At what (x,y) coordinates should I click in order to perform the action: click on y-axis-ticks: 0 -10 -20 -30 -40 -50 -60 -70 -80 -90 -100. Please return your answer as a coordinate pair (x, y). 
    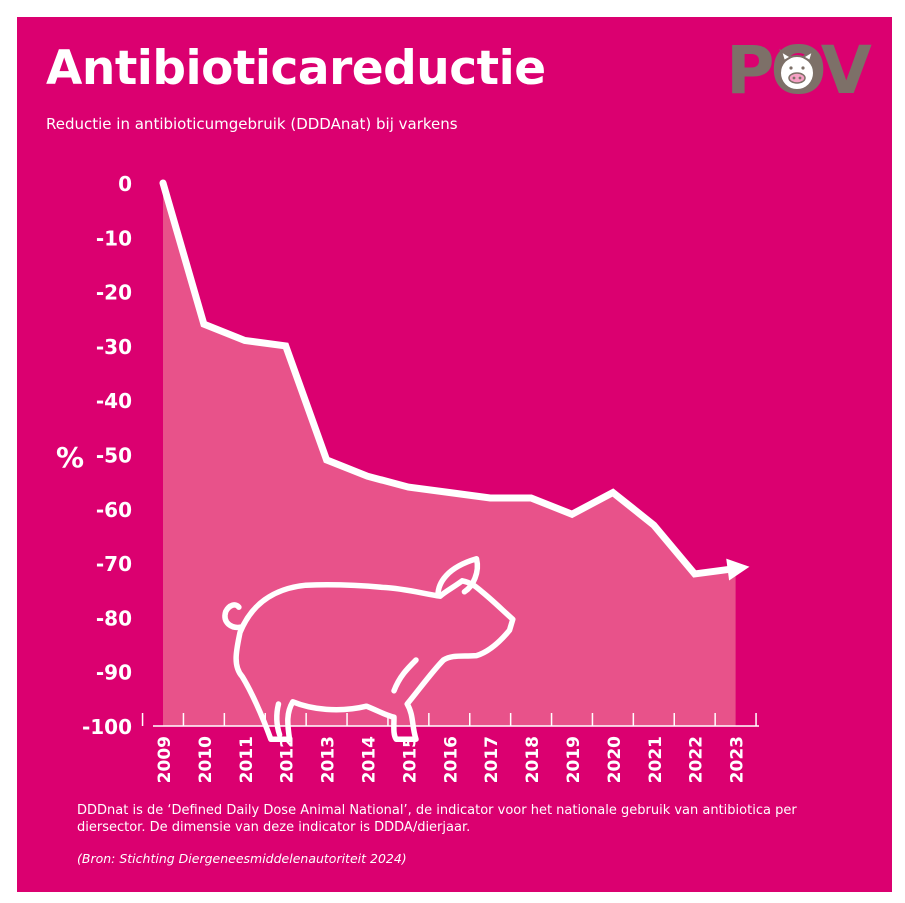
    Looking at the image, I should click on (107, 455).